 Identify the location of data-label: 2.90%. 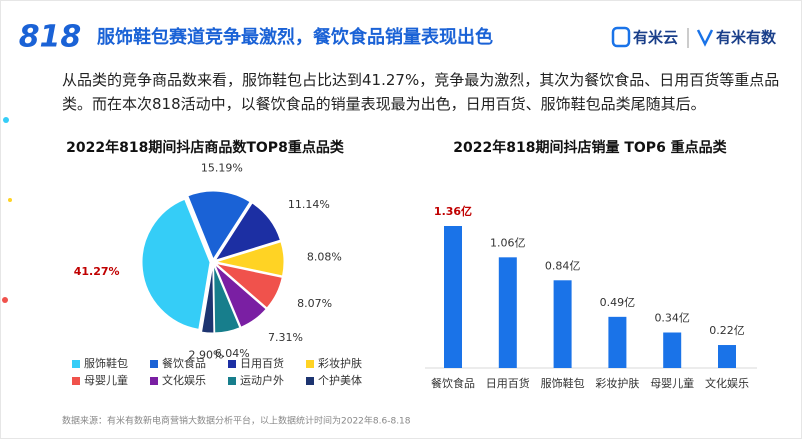
(206, 355).